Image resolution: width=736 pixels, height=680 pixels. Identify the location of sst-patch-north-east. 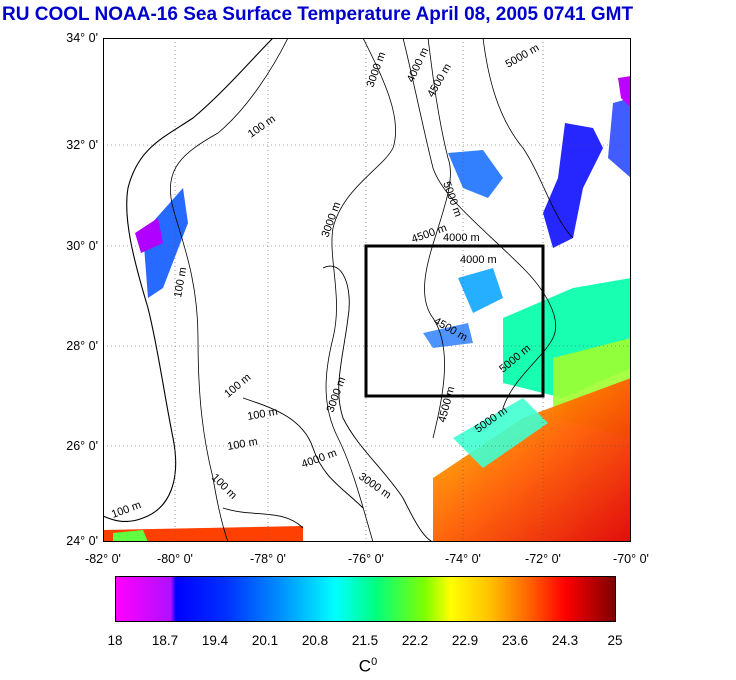
(573, 185).